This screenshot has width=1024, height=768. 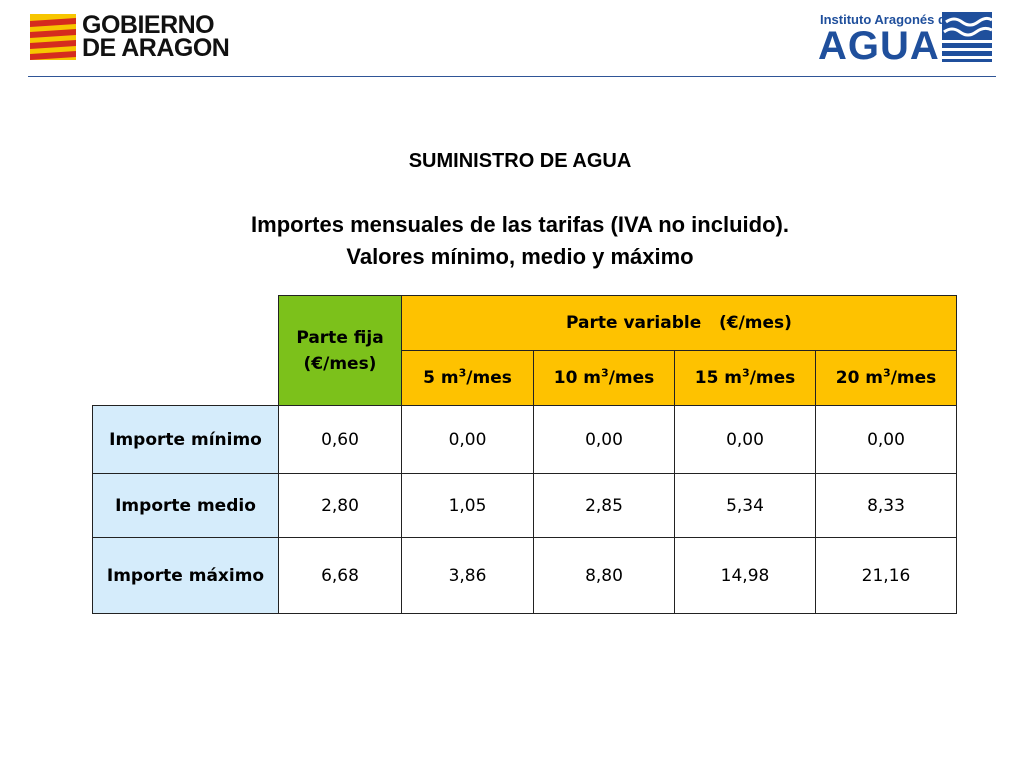 I want to click on instituto-logo-line1: Instituto Aragonés del, so click(x=888, y=19).